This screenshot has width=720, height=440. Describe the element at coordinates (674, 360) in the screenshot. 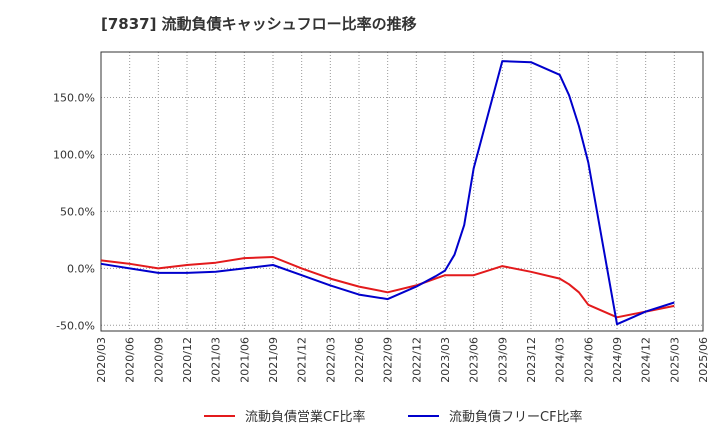

I see `x-tick-label: 2025/03` at that location.